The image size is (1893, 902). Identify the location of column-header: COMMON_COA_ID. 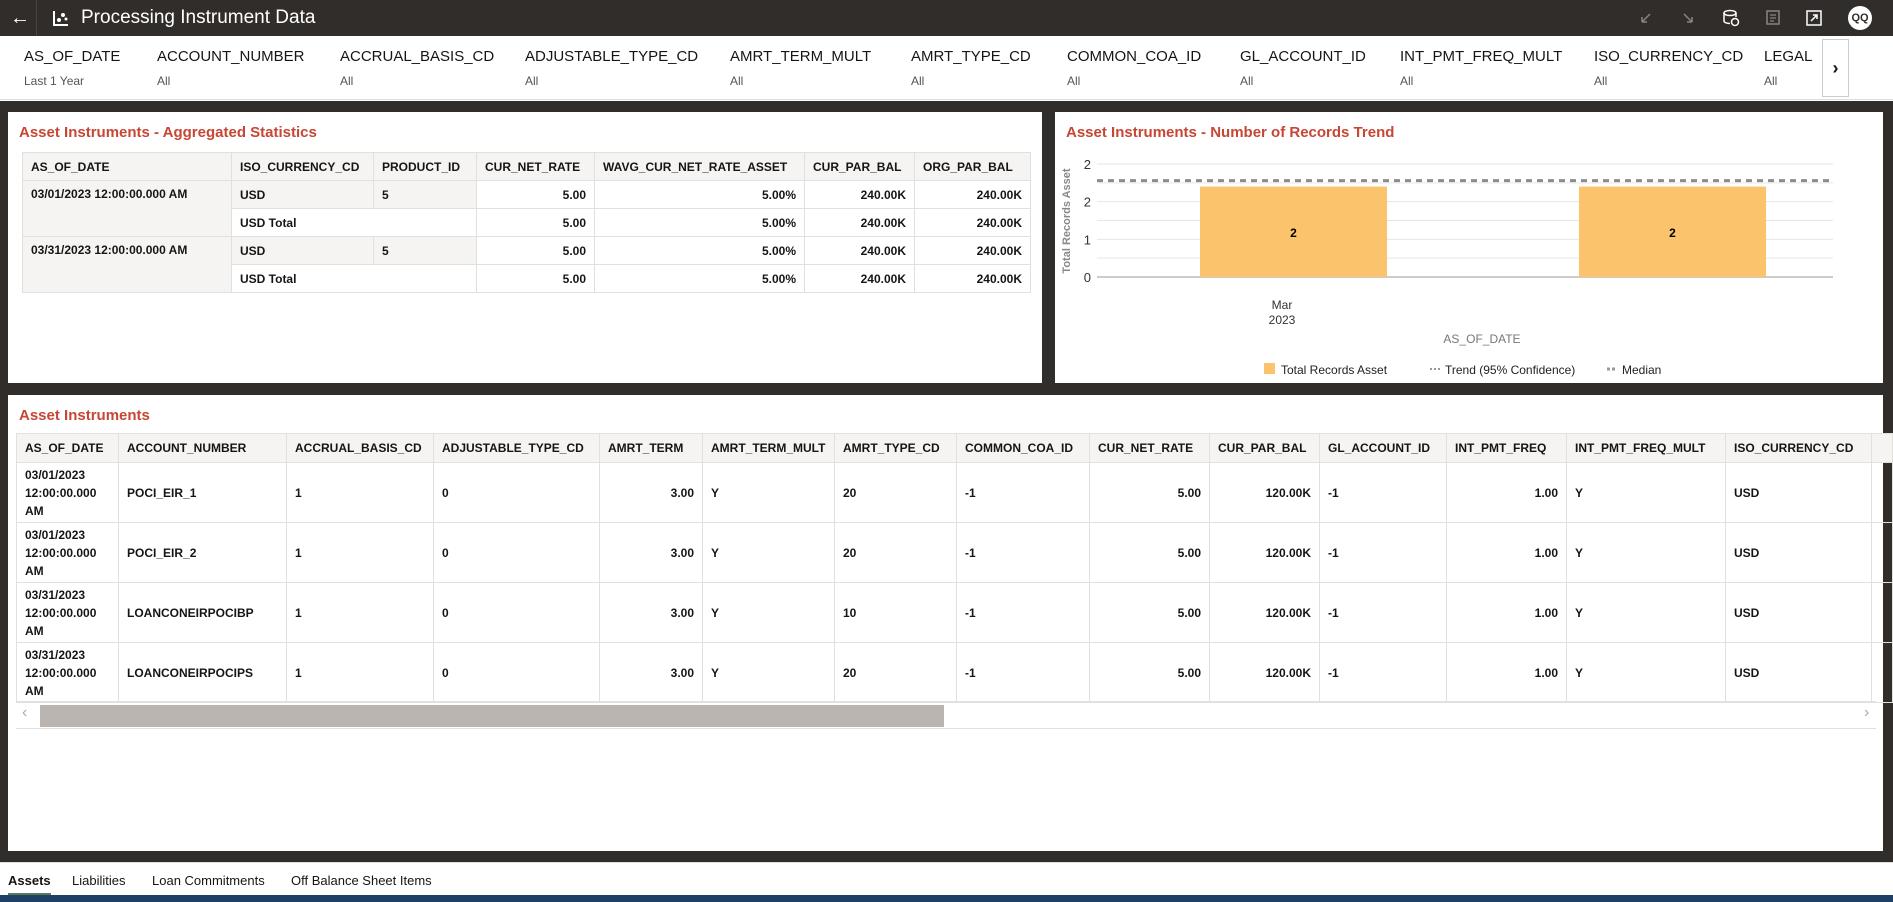
(1023, 448).